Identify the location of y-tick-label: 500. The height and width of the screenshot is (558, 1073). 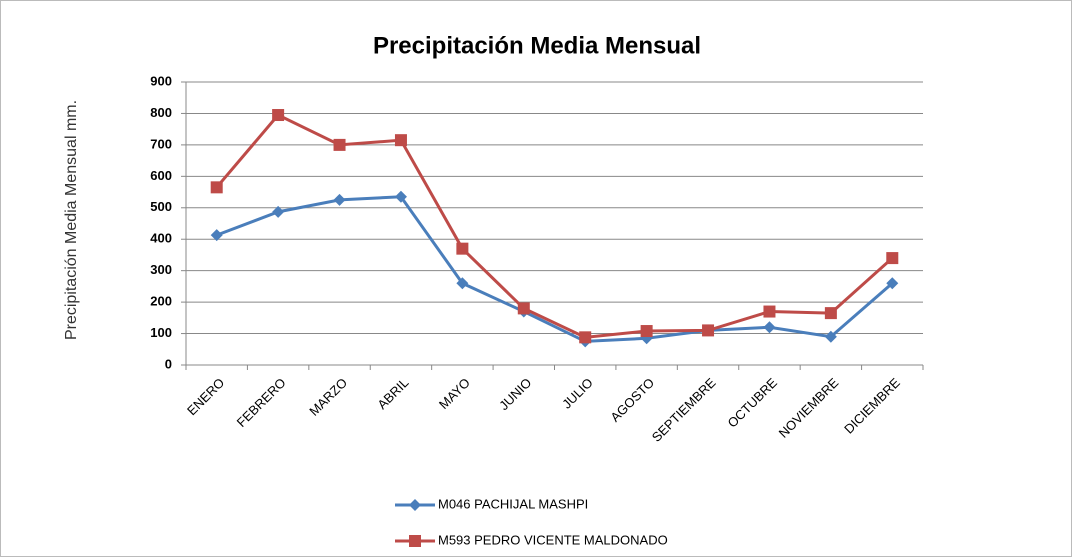
(161, 206).